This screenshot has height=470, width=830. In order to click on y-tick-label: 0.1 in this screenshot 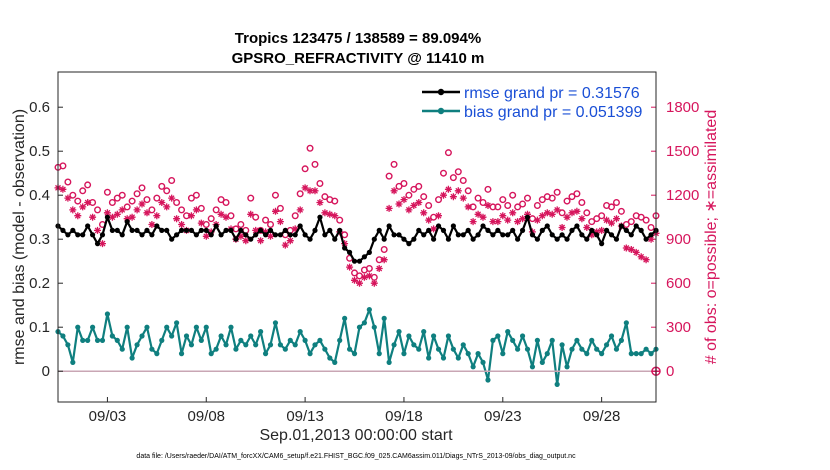, I will do `click(39, 327)`.